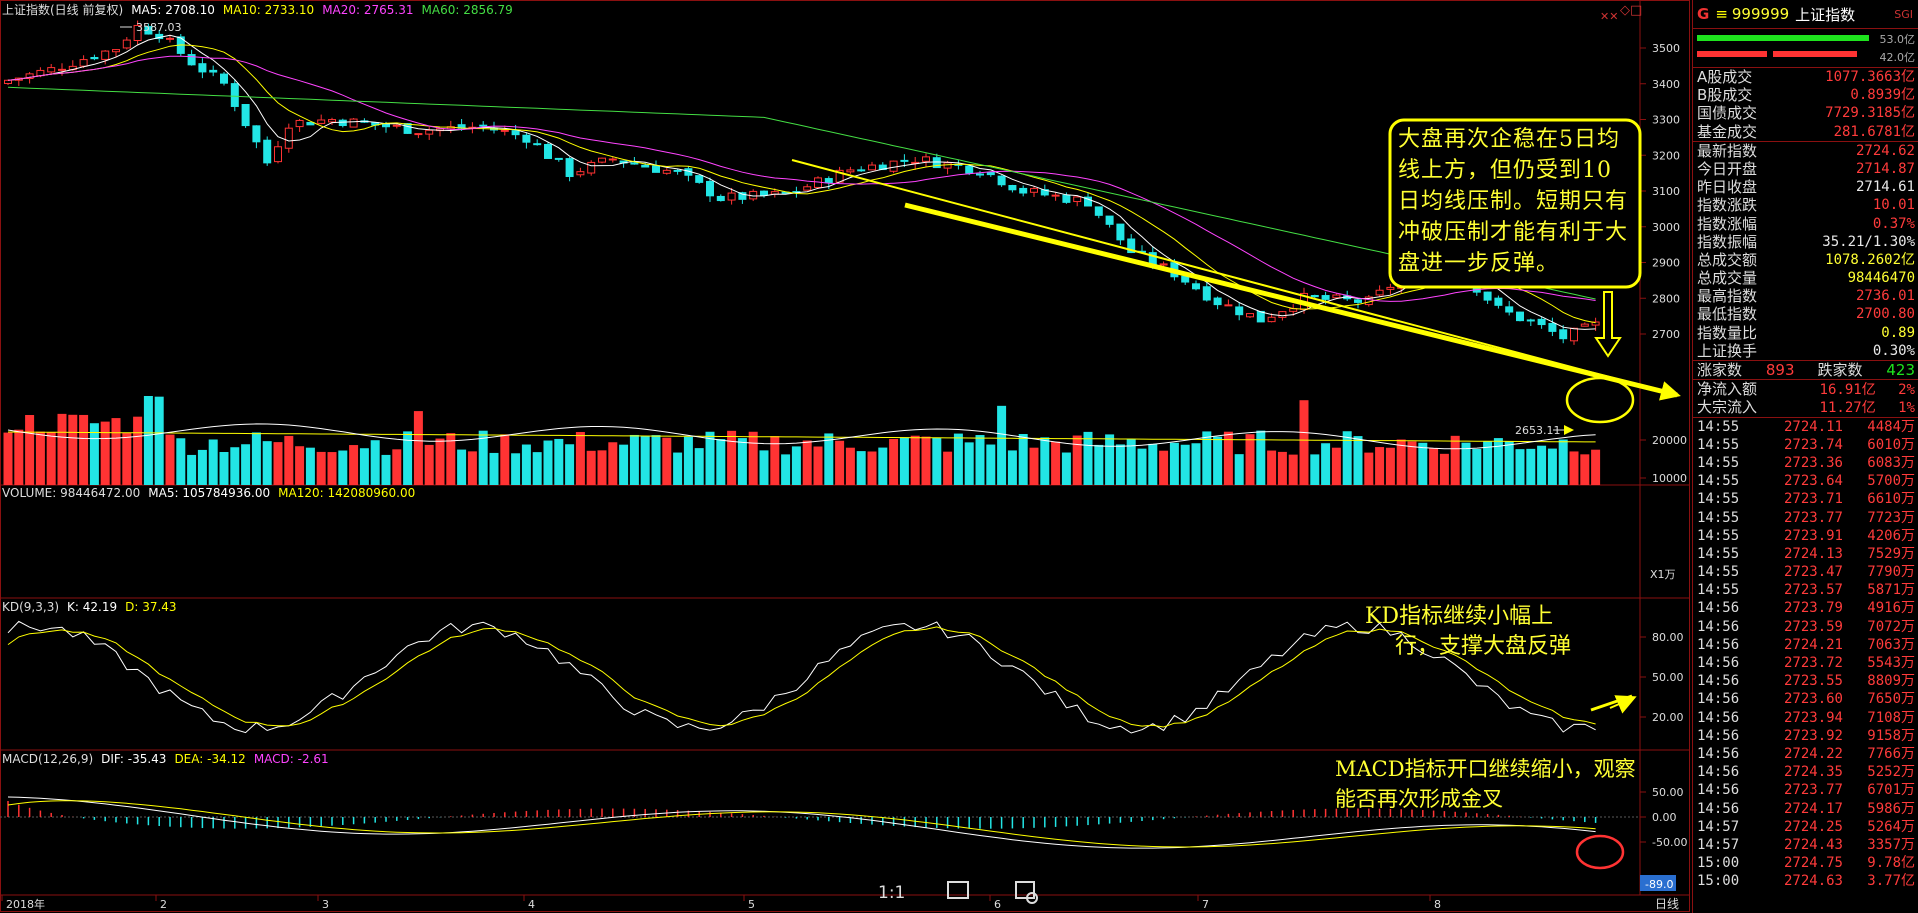  What do you see at coordinates (1805, 827) in the screenshot?
I see `tick-row: 14:57 2724.25 5264万` at bounding box center [1805, 827].